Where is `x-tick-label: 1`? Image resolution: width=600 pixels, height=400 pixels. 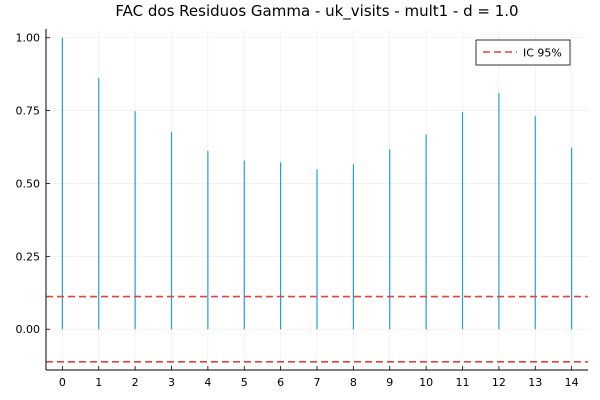 x-tick-label: 1 is located at coordinates (98, 382).